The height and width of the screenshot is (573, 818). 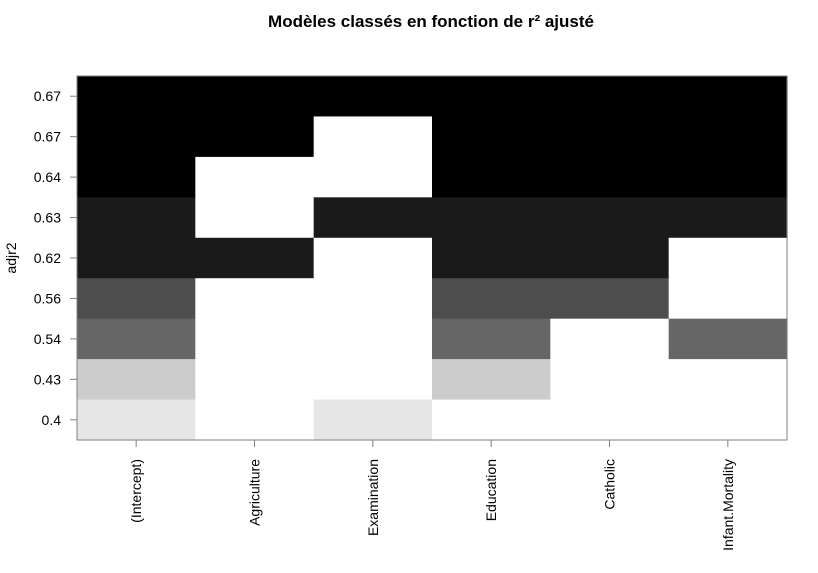 I want to click on y-axis: 0.67 0.67 0.64 0.63 0.62 0.56 0.54 0.43 0.4, so click(x=55, y=258).